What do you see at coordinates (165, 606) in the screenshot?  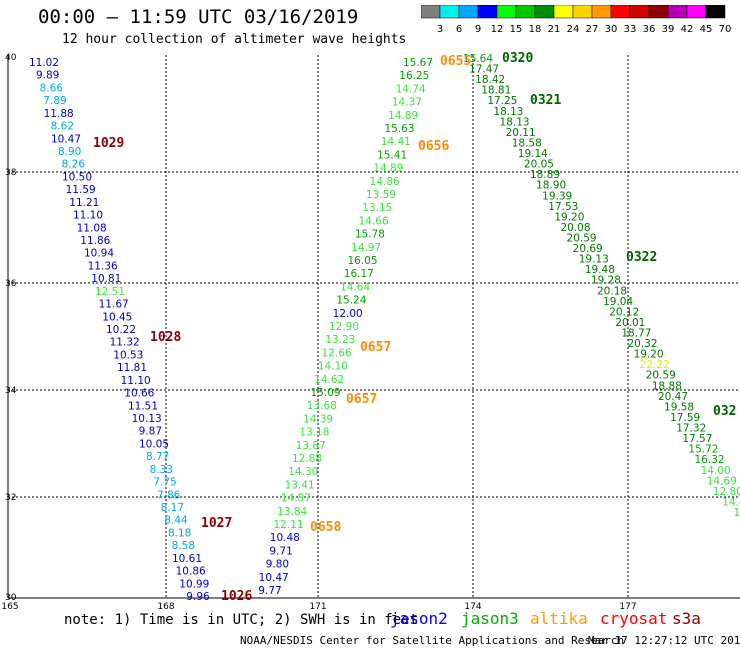 I see `lon-label: 168` at bounding box center [165, 606].